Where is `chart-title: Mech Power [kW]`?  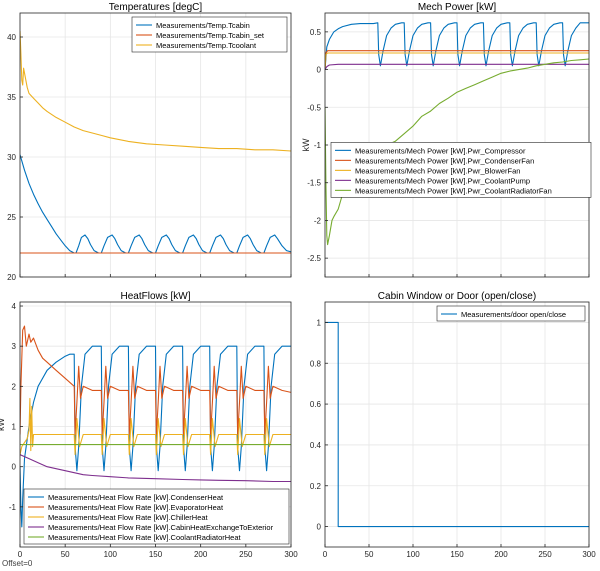 chart-title: Mech Power [kW] is located at coordinates (457, 7).